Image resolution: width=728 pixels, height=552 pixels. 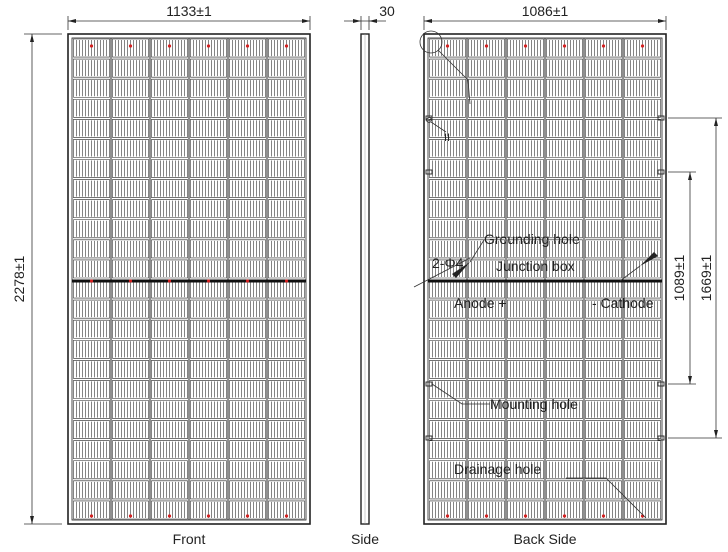 What do you see at coordinates (189, 539) in the screenshot?
I see `front-caption: Front` at bounding box center [189, 539].